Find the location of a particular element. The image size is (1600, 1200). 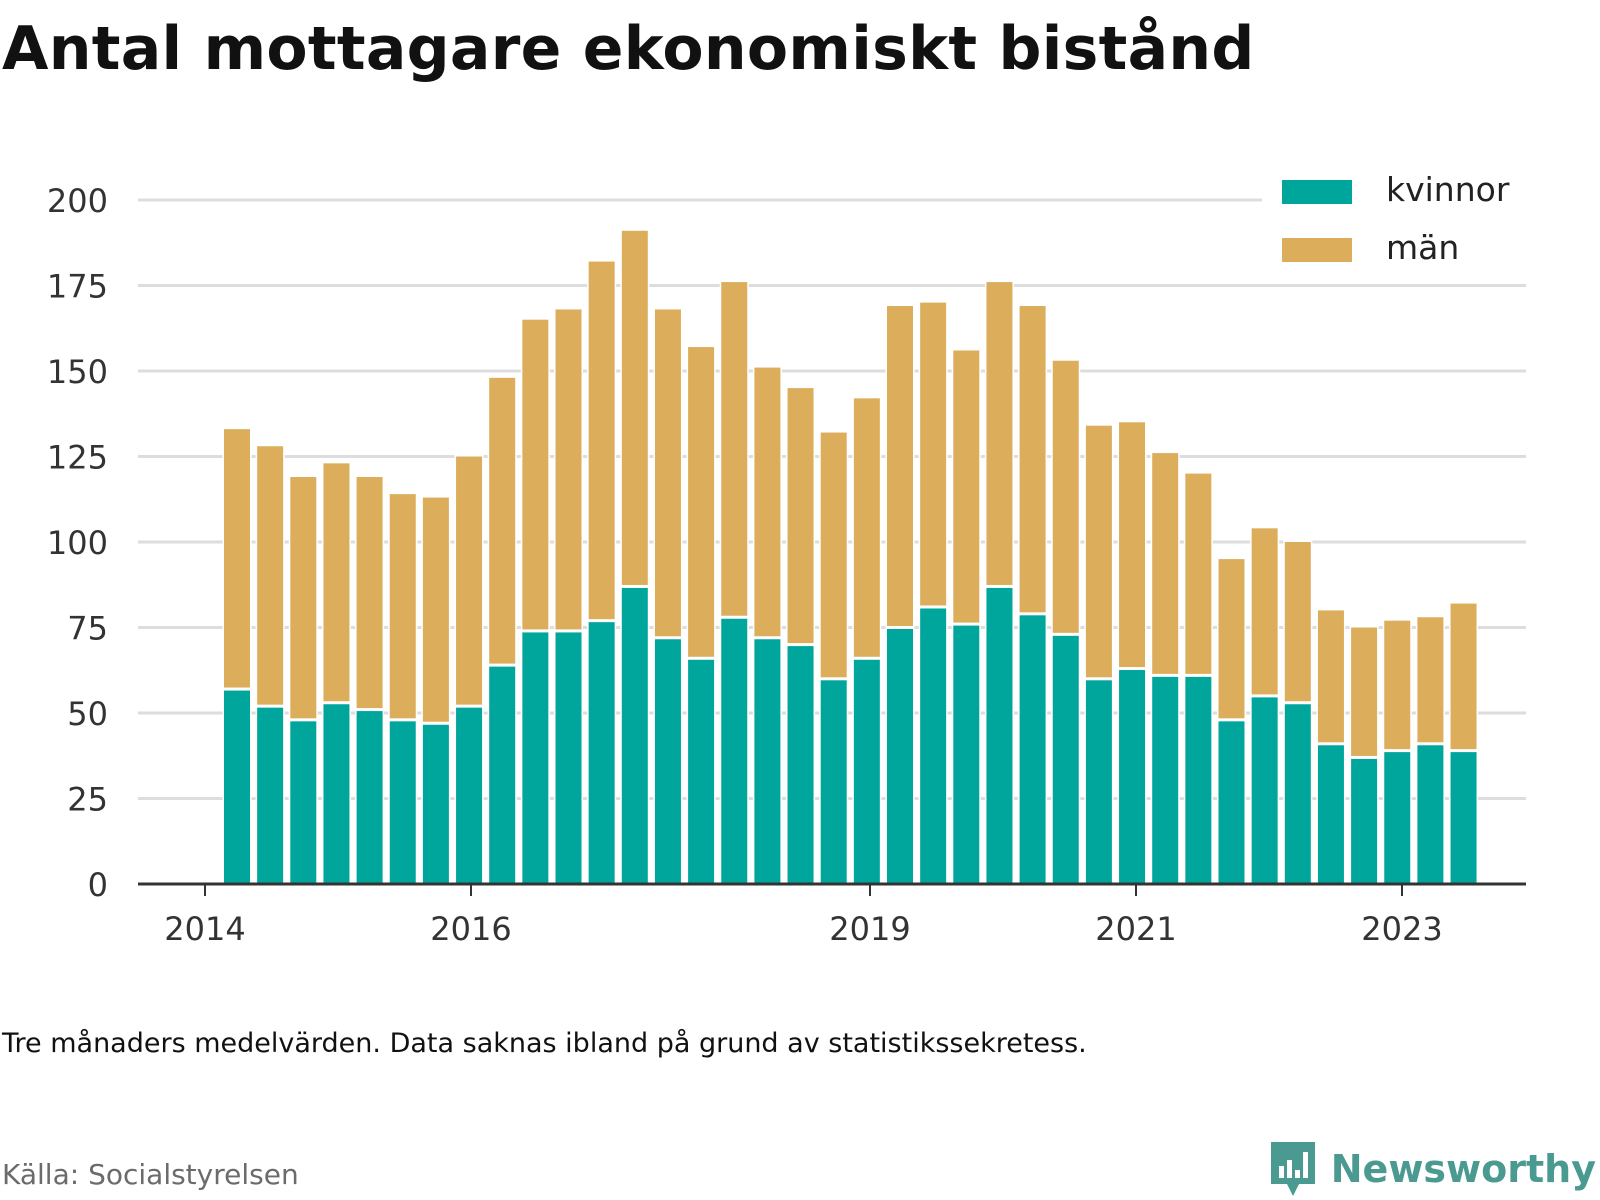

legend-label: män is located at coordinates (1422, 247).